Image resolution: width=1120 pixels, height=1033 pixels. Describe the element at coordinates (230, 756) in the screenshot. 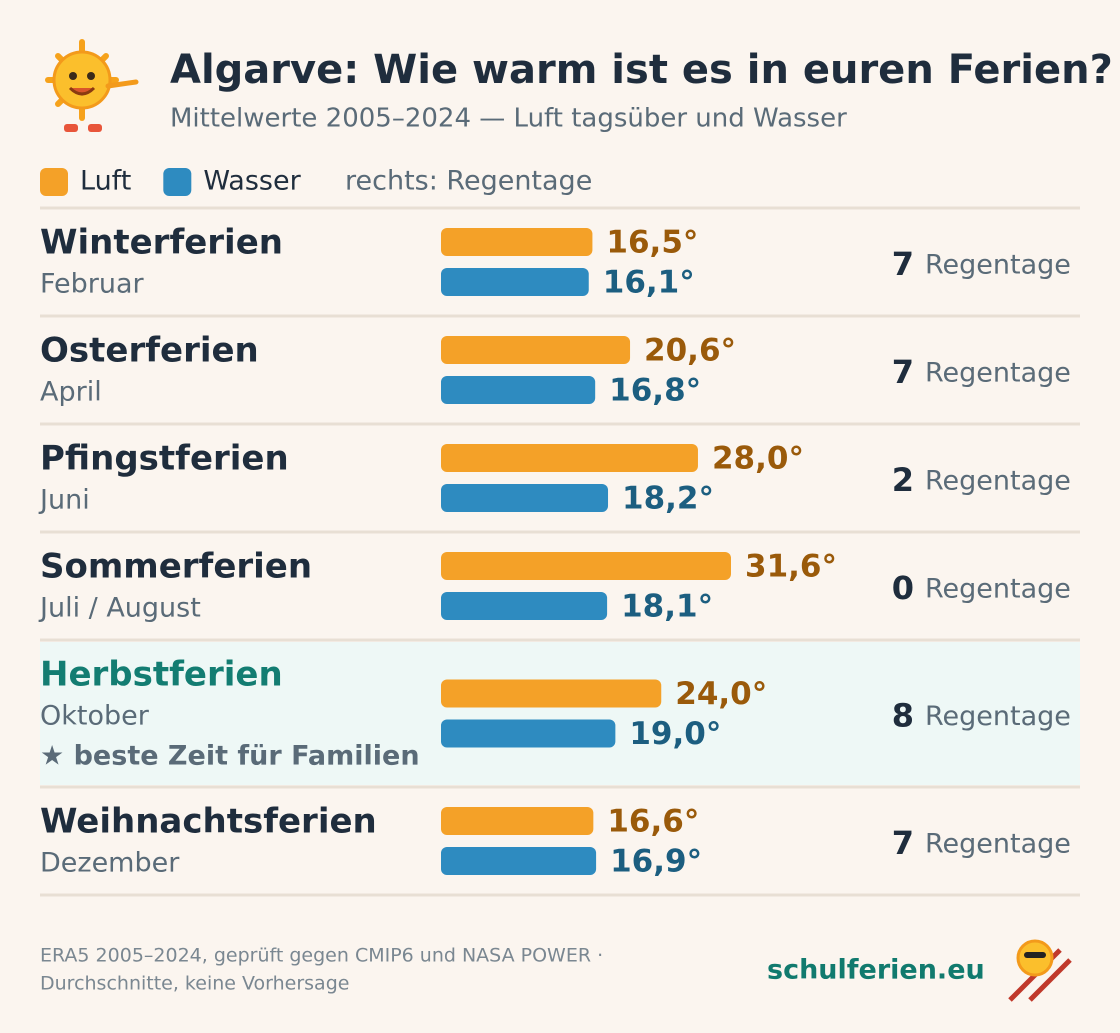

I see `category-note: ★ beste Zeit für Familien` at that location.